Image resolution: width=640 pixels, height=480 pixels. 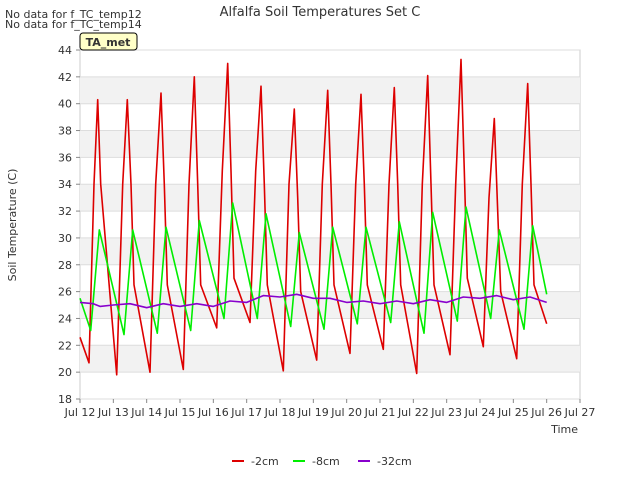 What do you see at coordinates (413, 412) in the screenshot?
I see `x-tick-label: Jul 22` at bounding box center [413, 412].